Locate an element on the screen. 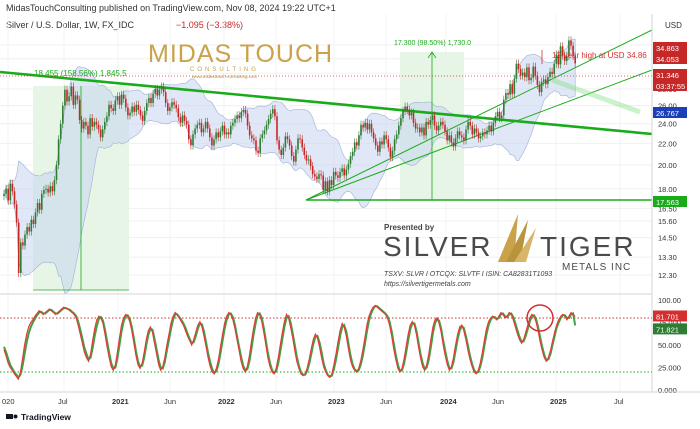  x-tick-label: 2024 is located at coordinates (449, 401).